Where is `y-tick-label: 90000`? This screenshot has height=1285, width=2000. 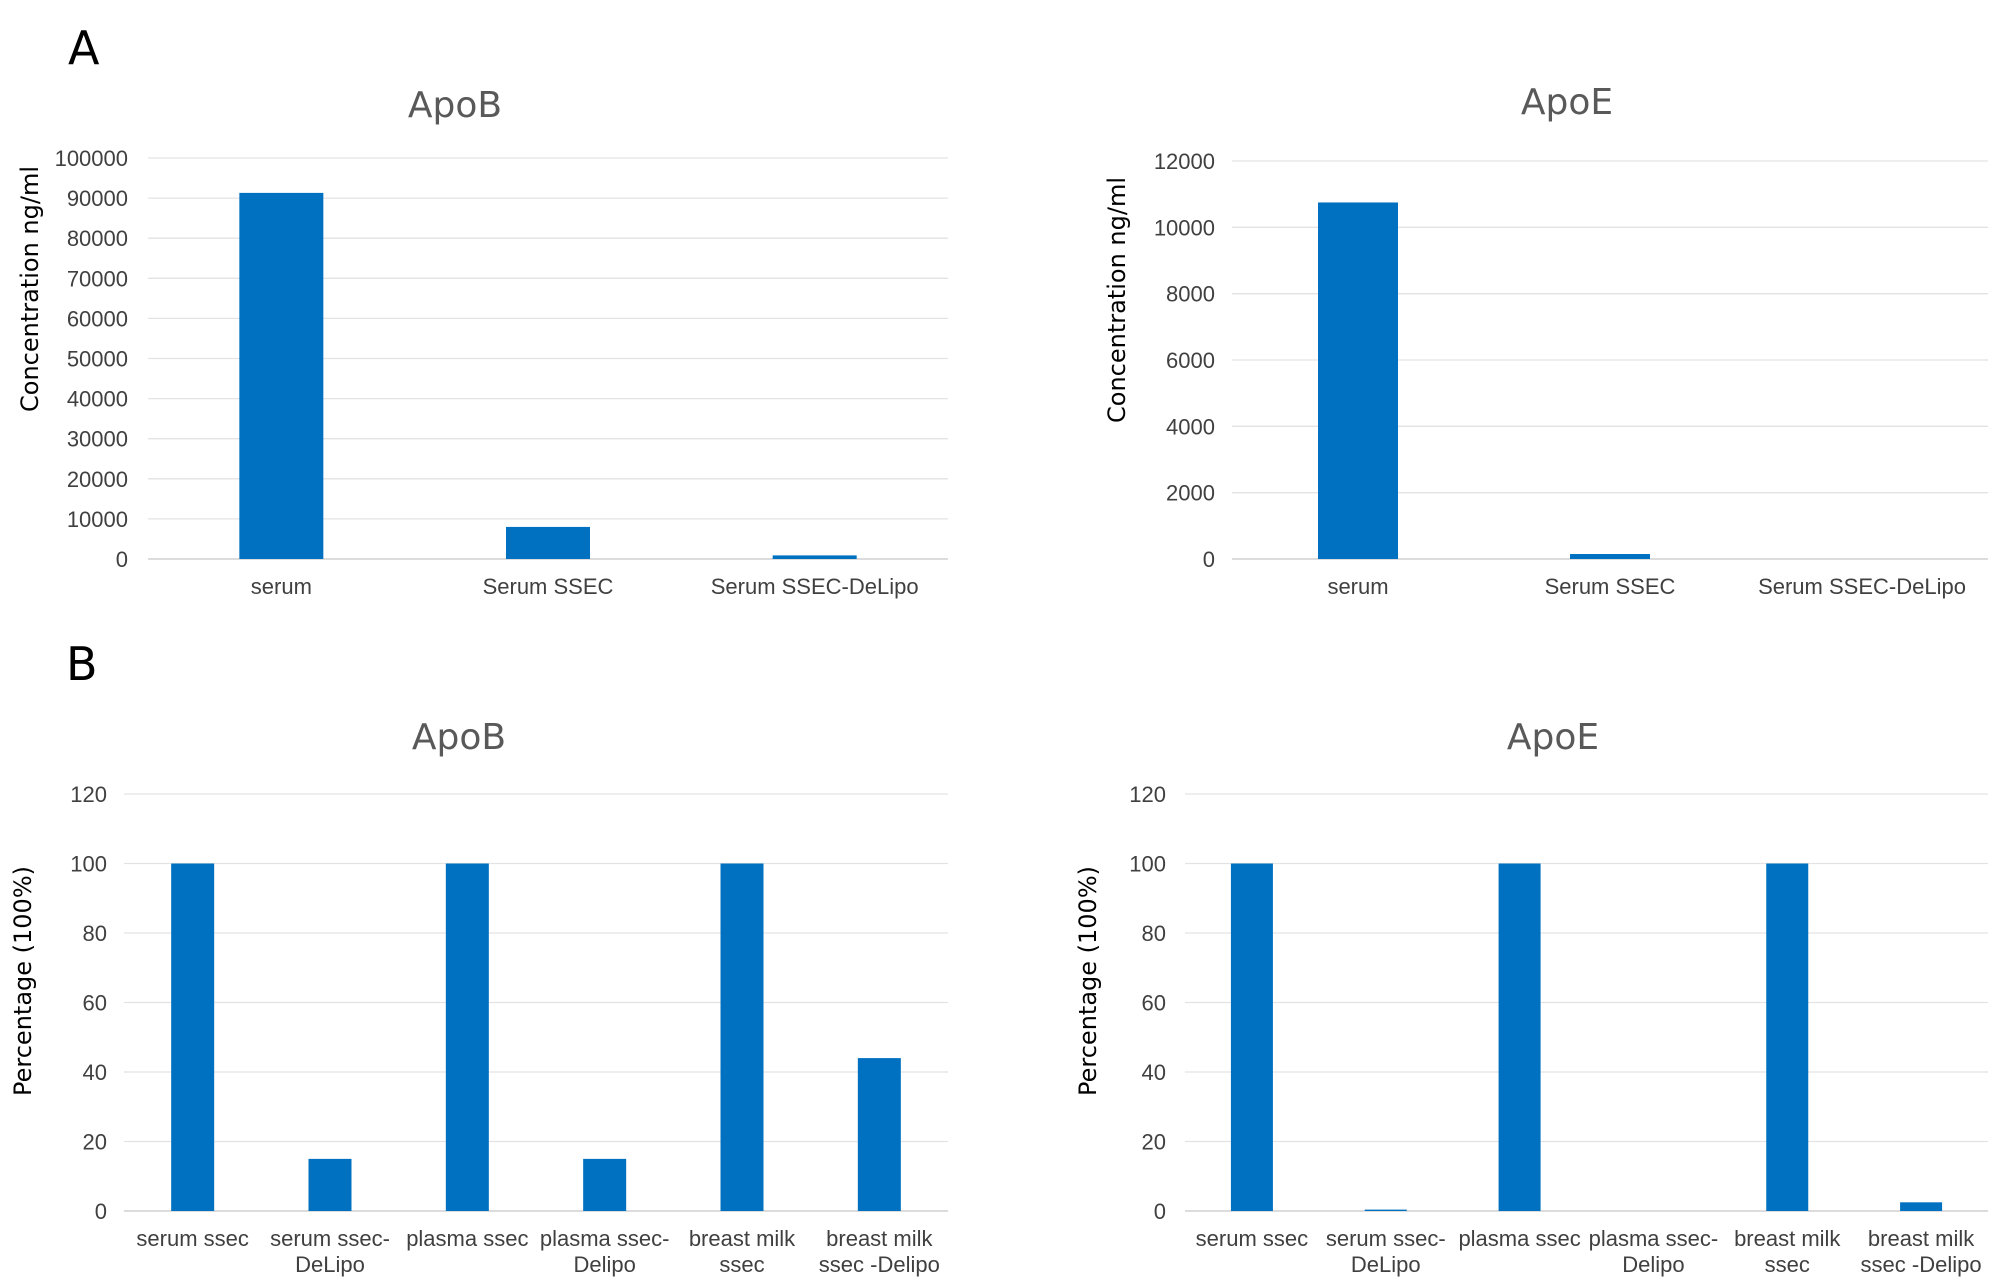 y-tick-label: 90000 is located at coordinates (97, 198).